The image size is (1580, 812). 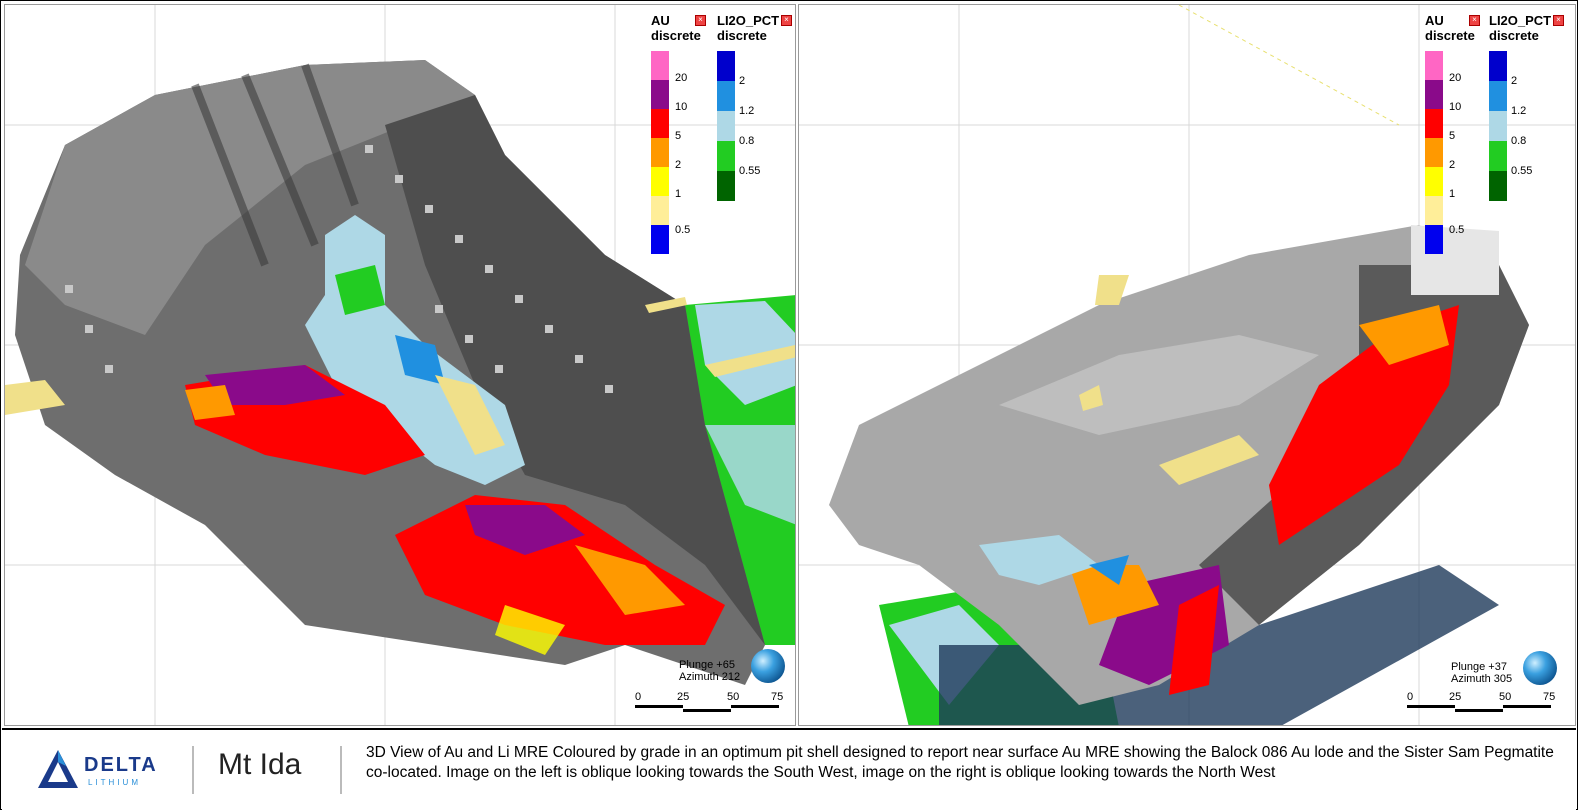 I want to click on au-label-1-right: 1, so click(x=1452, y=194).